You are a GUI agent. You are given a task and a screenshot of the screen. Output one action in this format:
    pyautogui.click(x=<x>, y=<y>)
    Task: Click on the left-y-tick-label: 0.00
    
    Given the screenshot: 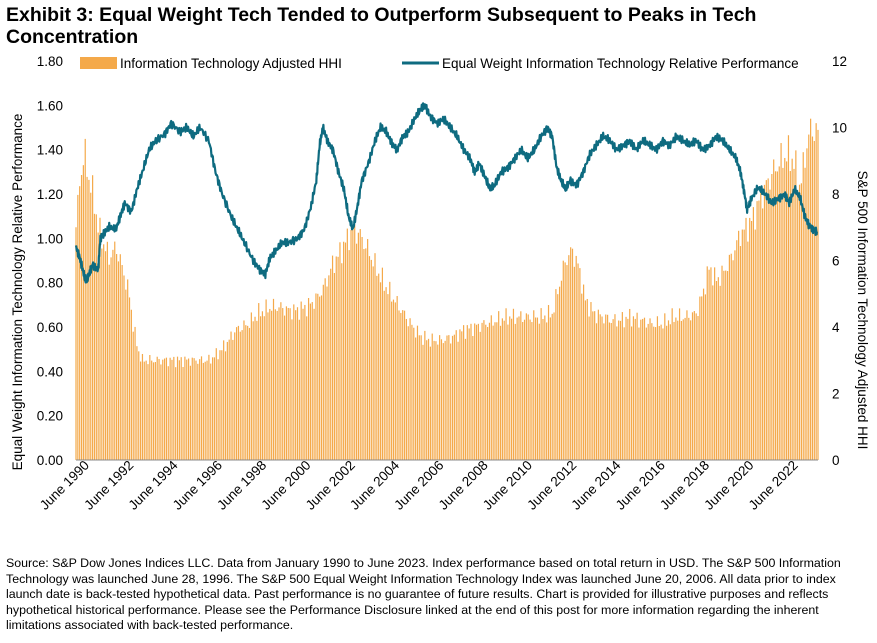 What is the action you would take?
    pyautogui.click(x=50, y=460)
    